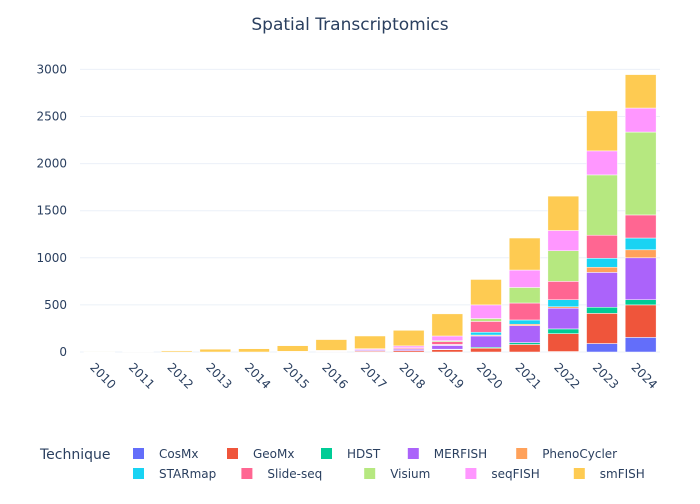 The height and width of the screenshot is (504, 700). Describe the element at coordinates (486, 292) in the screenshot. I see `bar-segment-smfish-2020` at that location.